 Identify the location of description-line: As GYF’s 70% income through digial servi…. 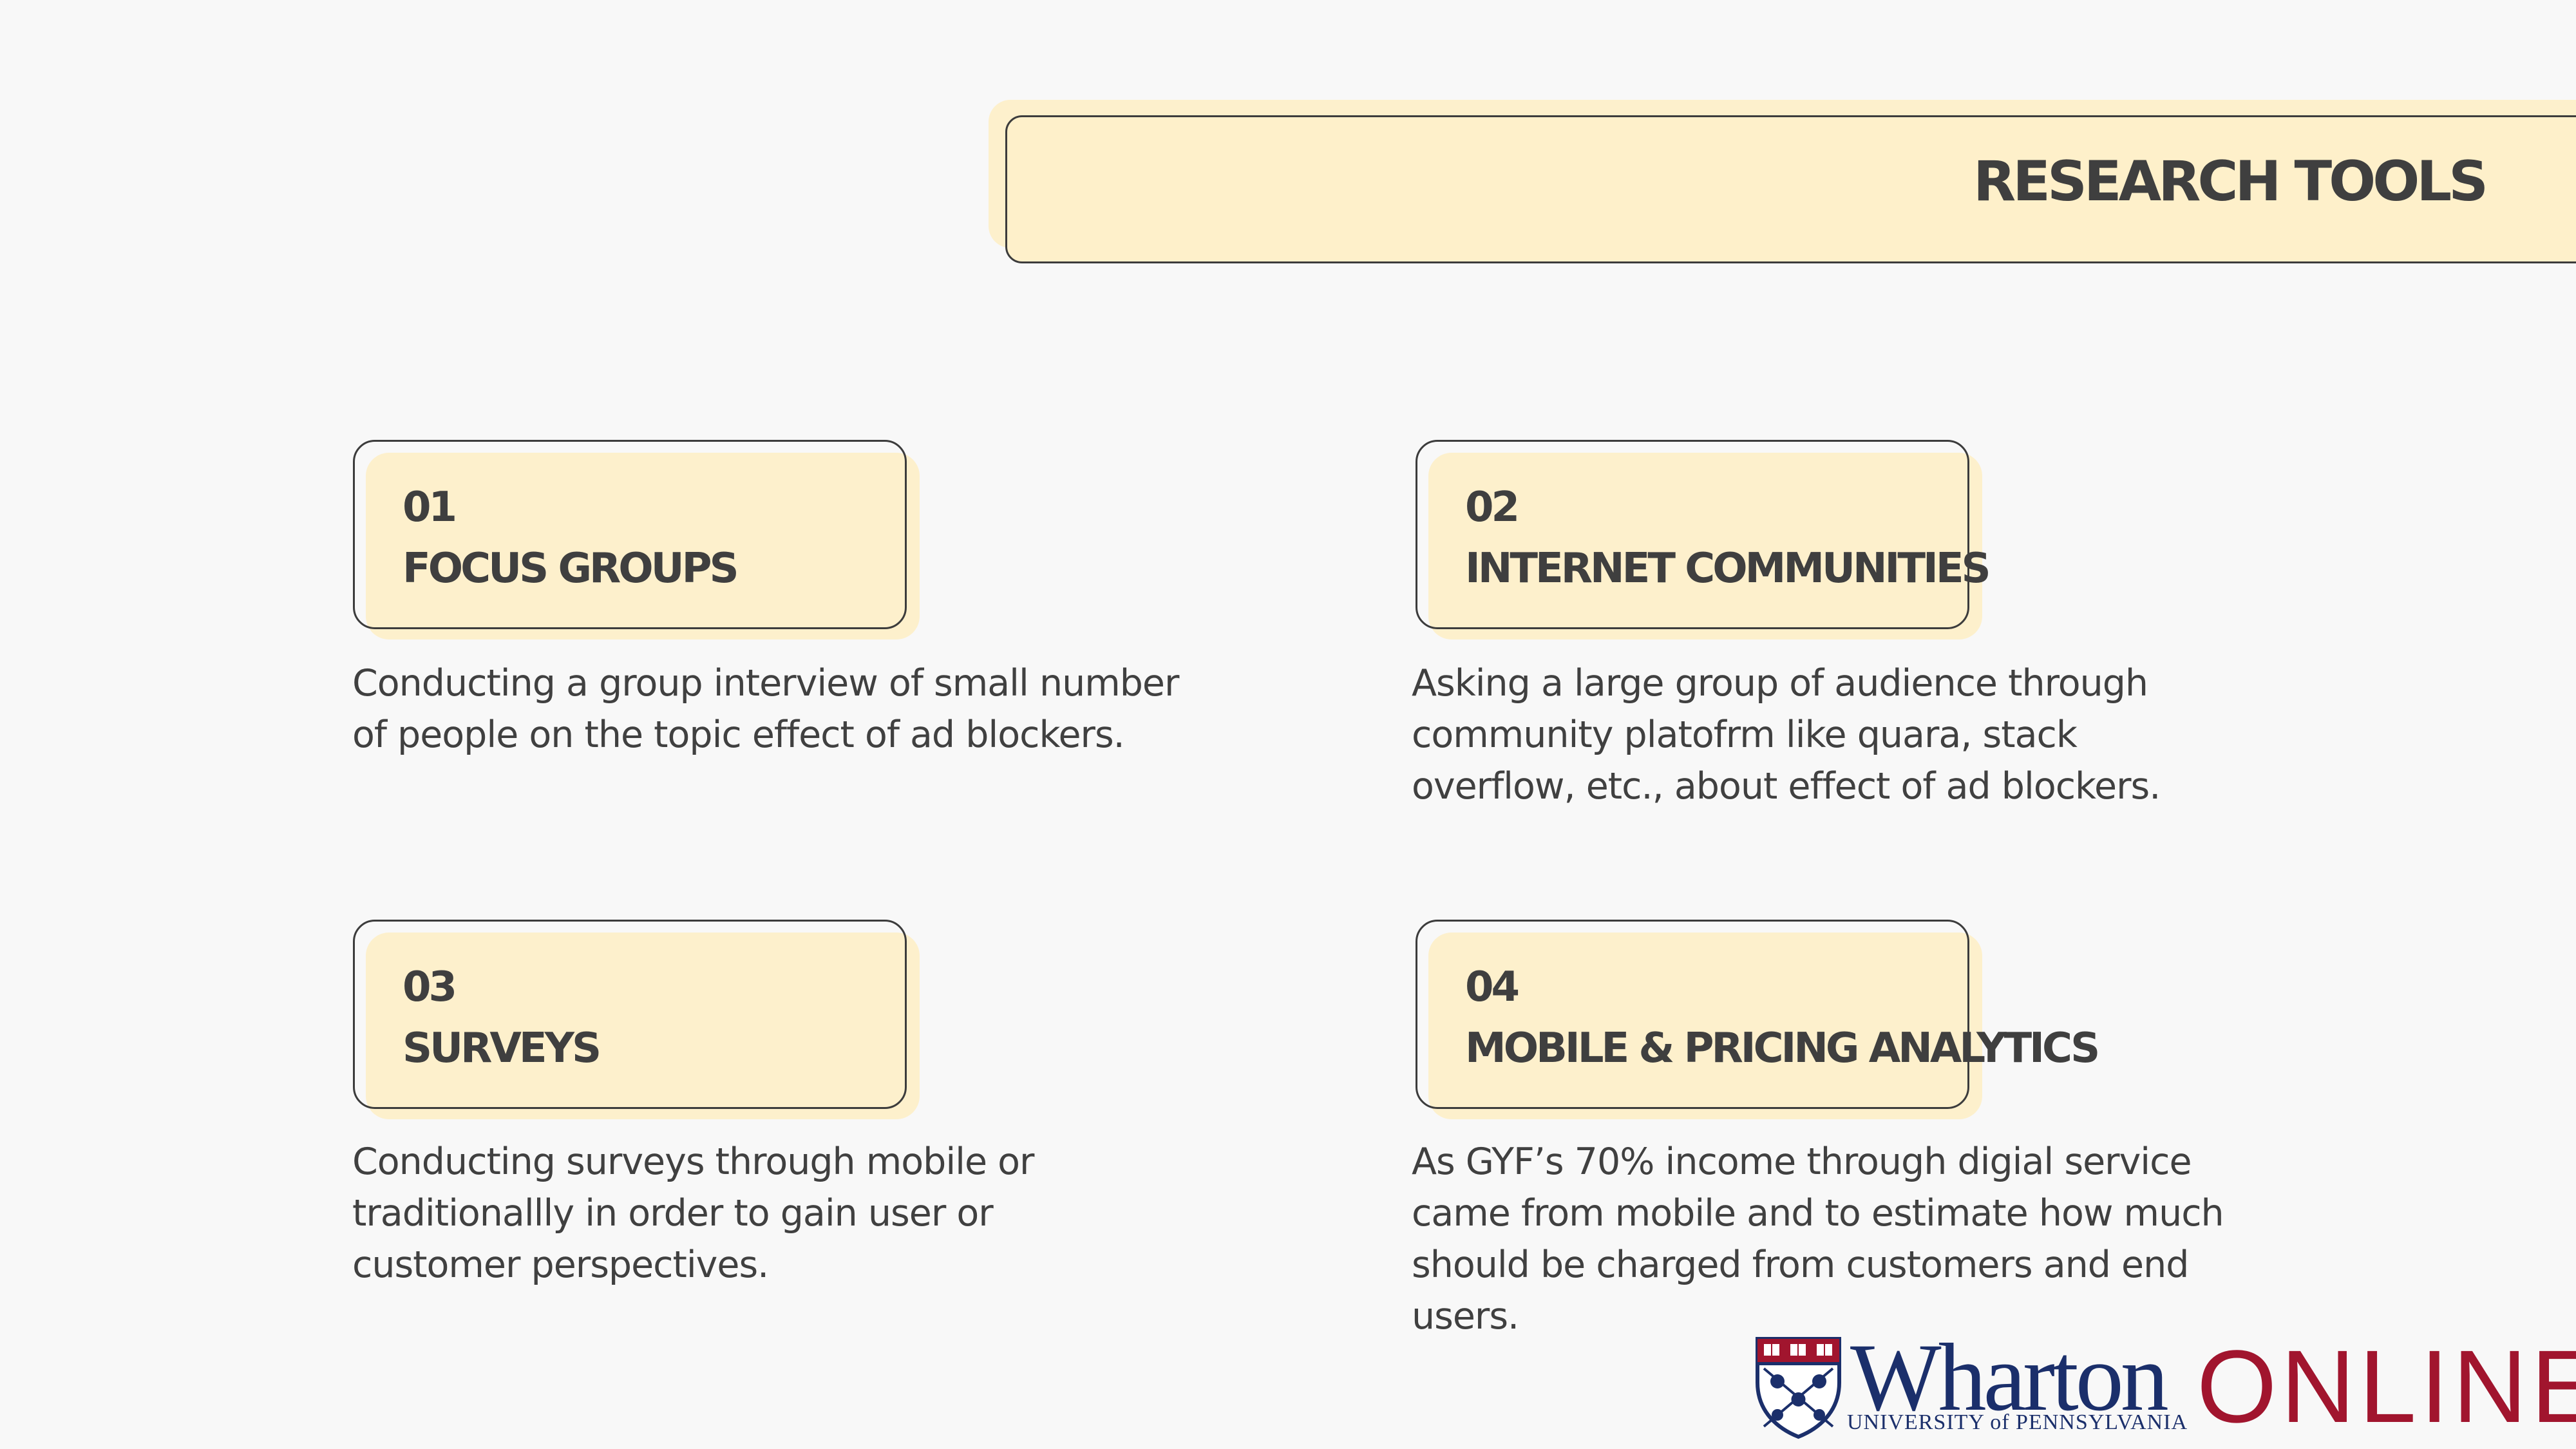
(1802, 1162).